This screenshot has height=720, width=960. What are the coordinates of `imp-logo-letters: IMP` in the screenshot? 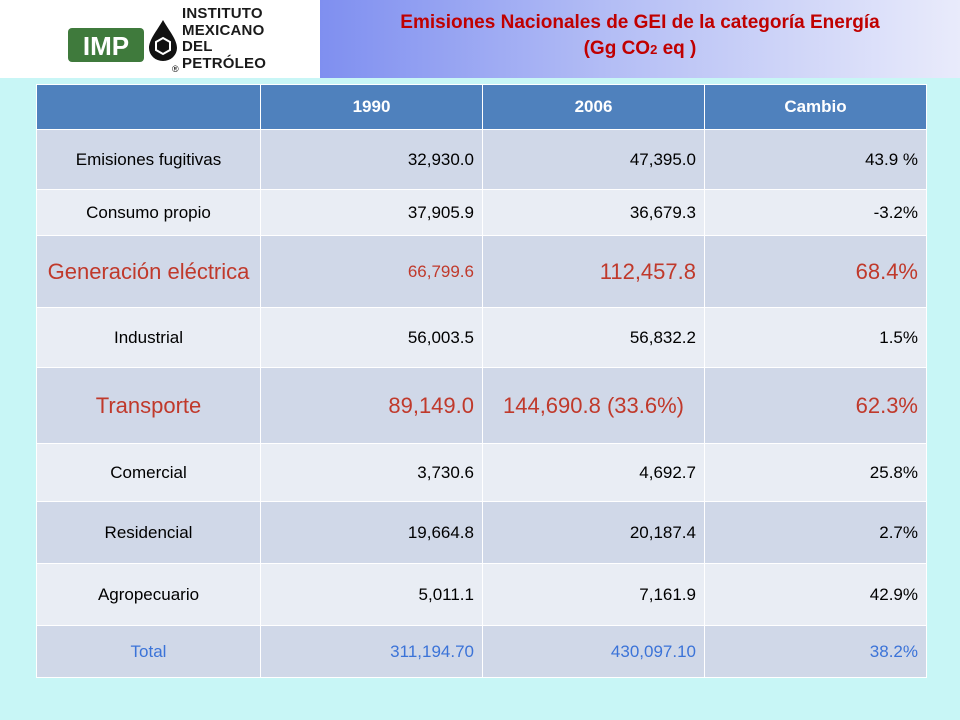 It's located at (106, 46).